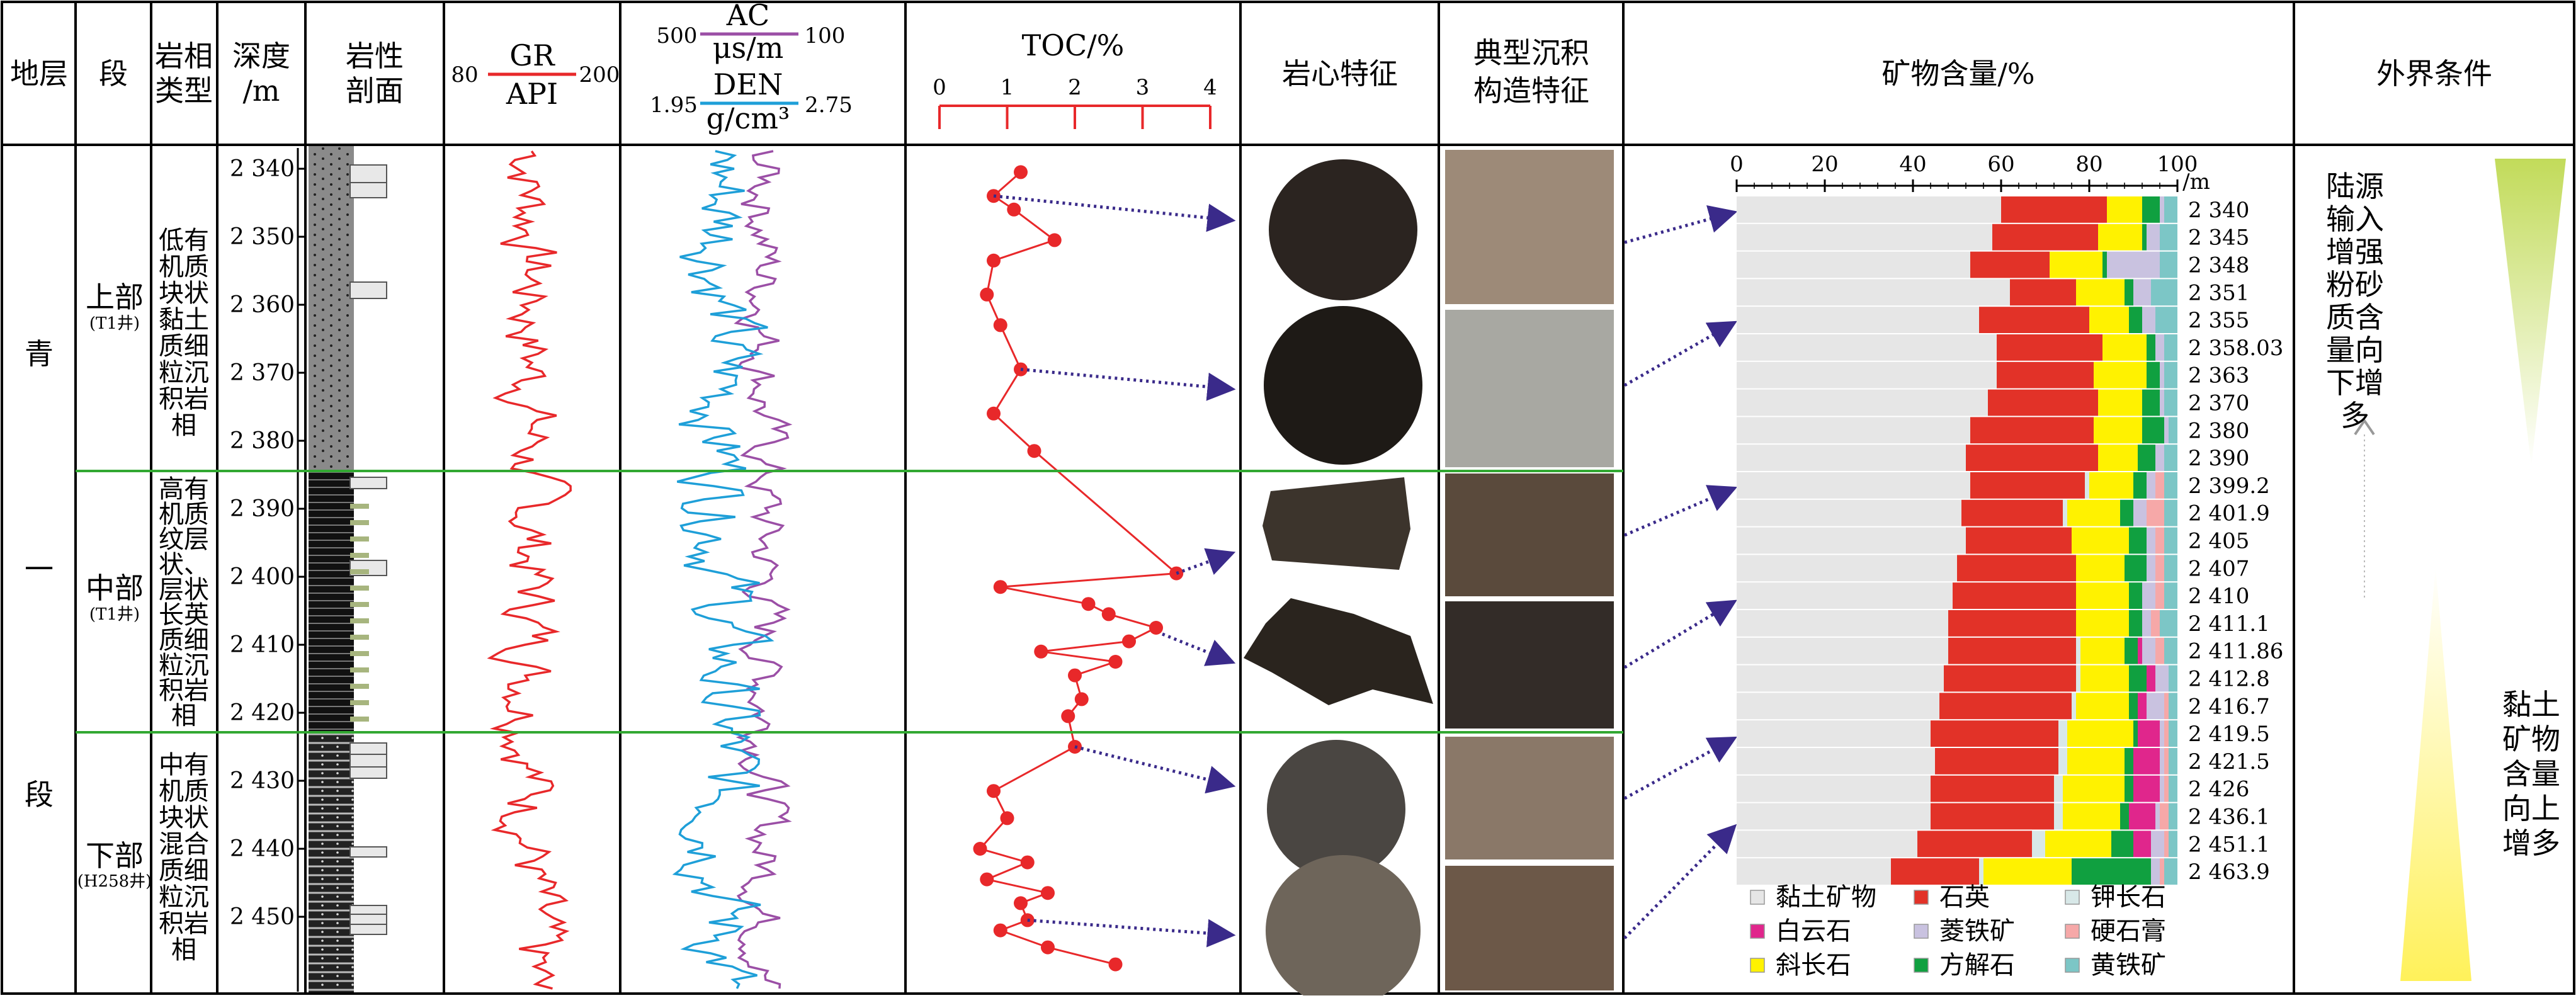 This screenshot has height=998, width=2576. What do you see at coordinates (2218, 790) in the screenshot?
I see `mineral-depth-label: 2 426` at bounding box center [2218, 790].